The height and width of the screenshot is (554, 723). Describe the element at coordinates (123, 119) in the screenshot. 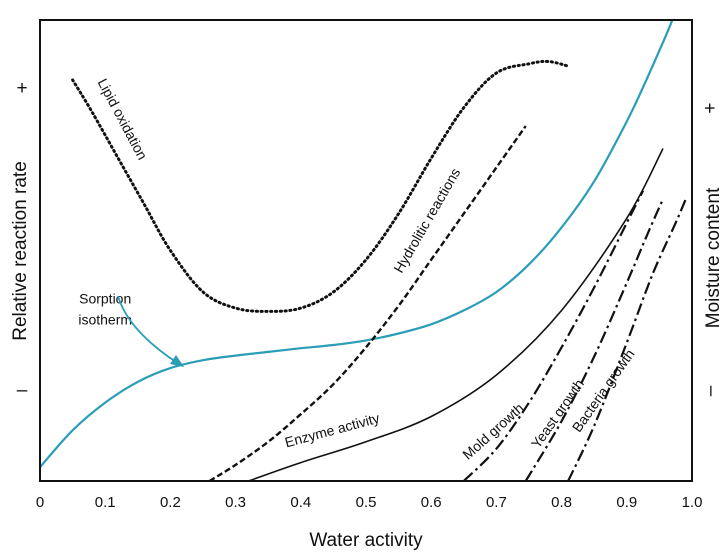

I see `annotation-lipid-oxidation-0: Lipid oxidation` at that location.